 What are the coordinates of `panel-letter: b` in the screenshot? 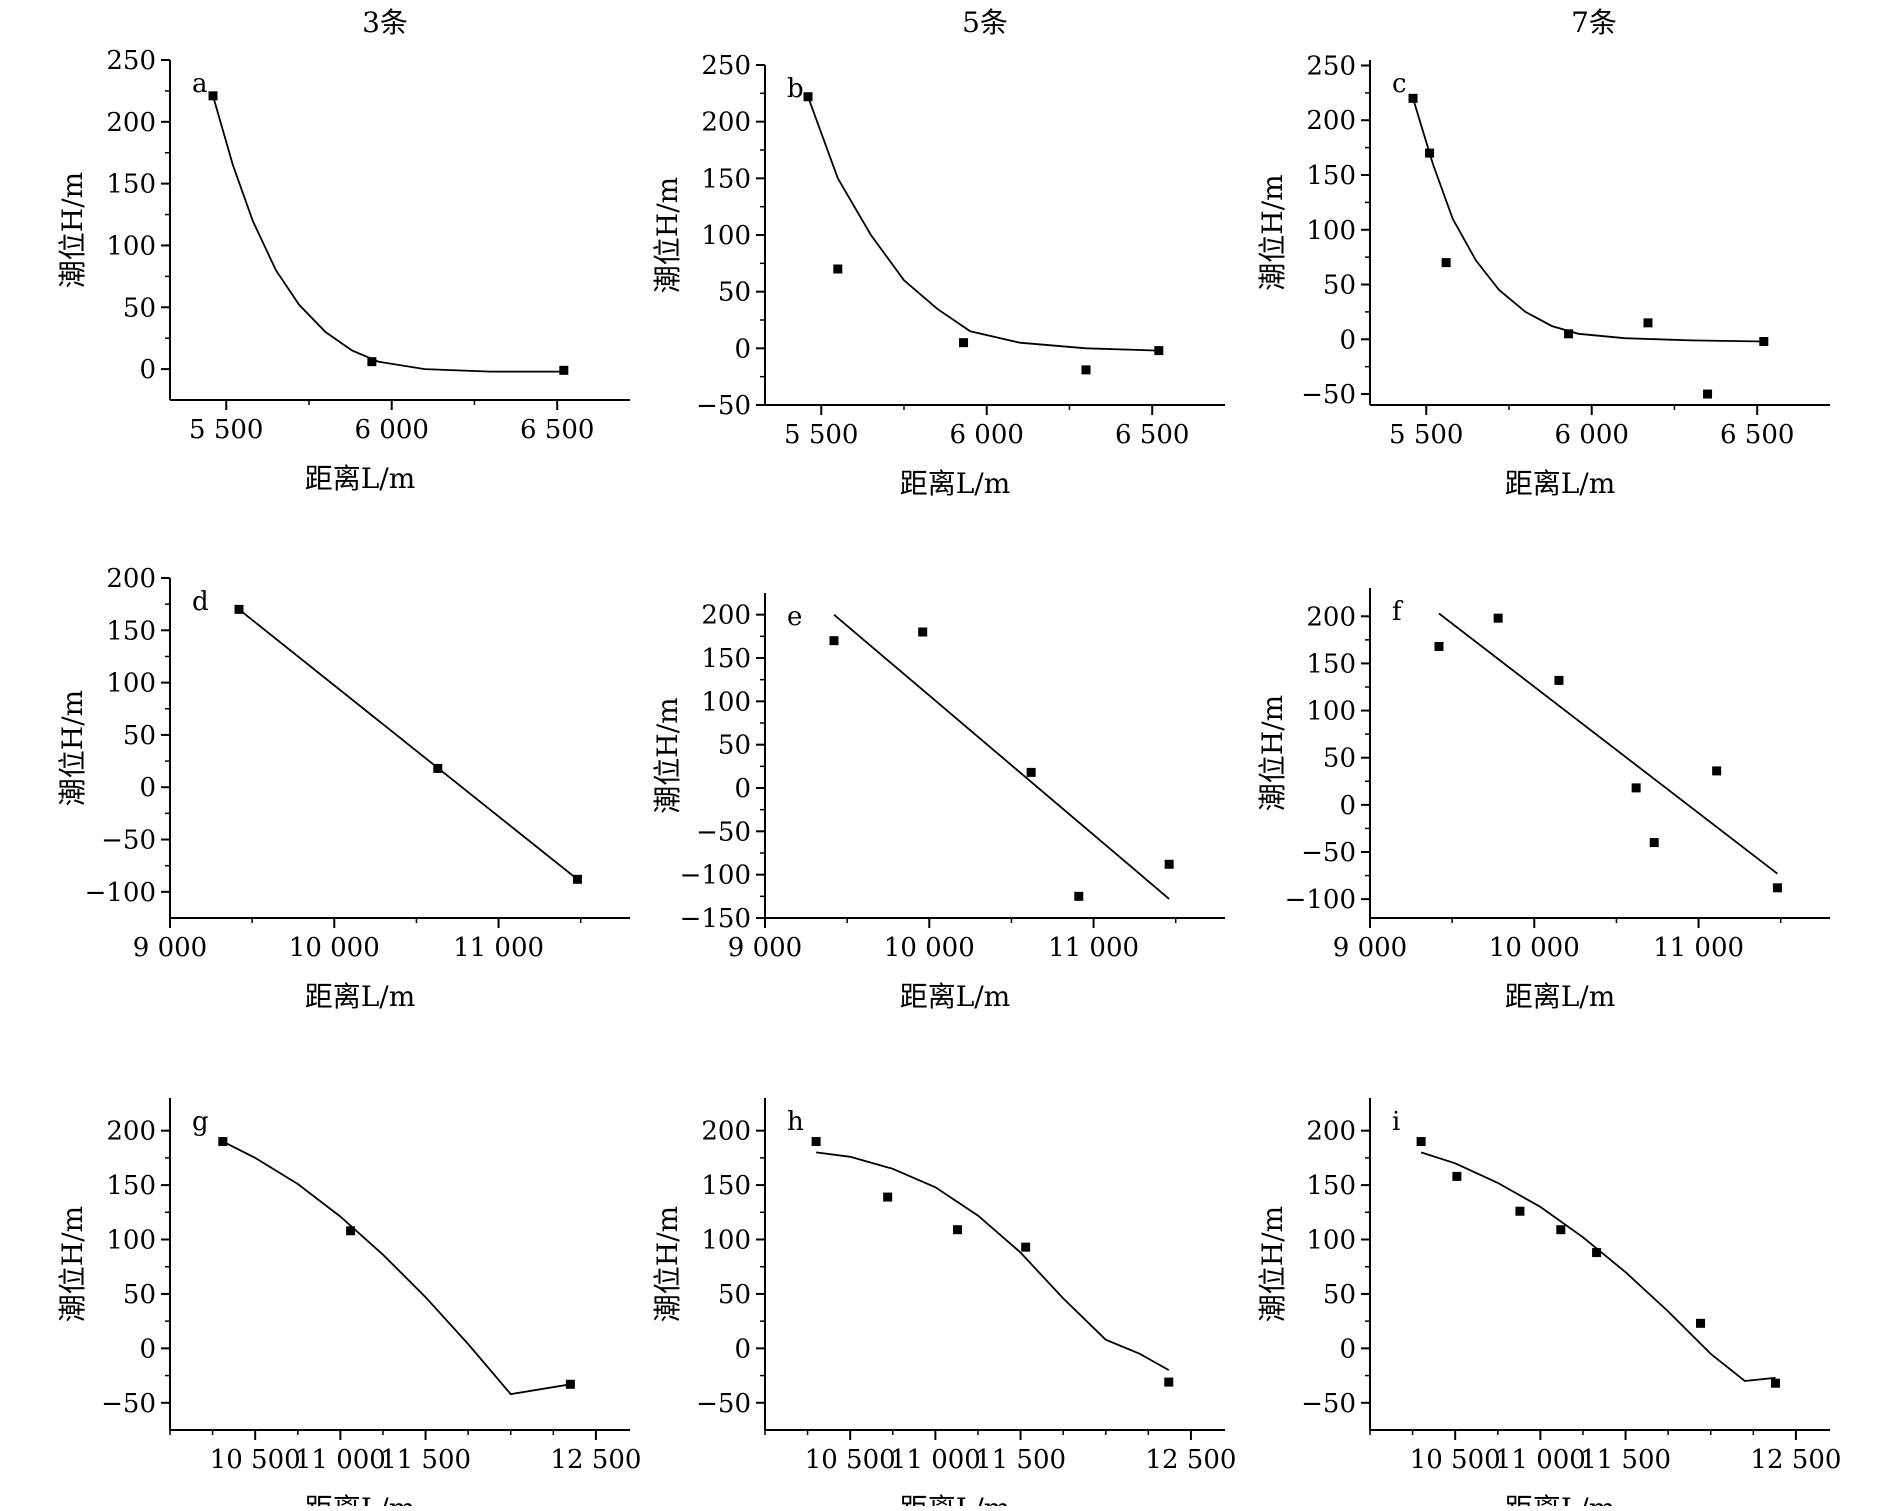 It's located at (795, 89).